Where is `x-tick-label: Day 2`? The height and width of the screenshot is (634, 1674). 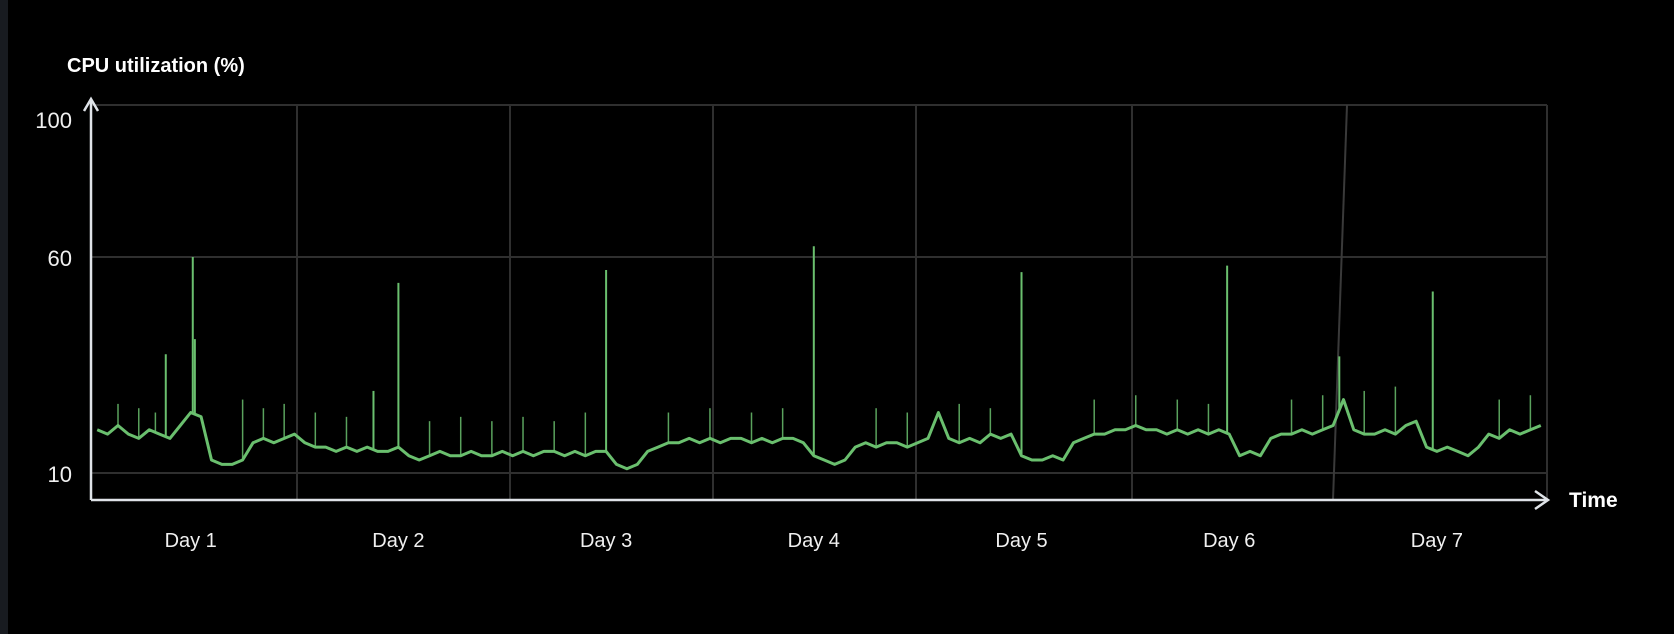 x-tick-label: Day 2 is located at coordinates (398, 541).